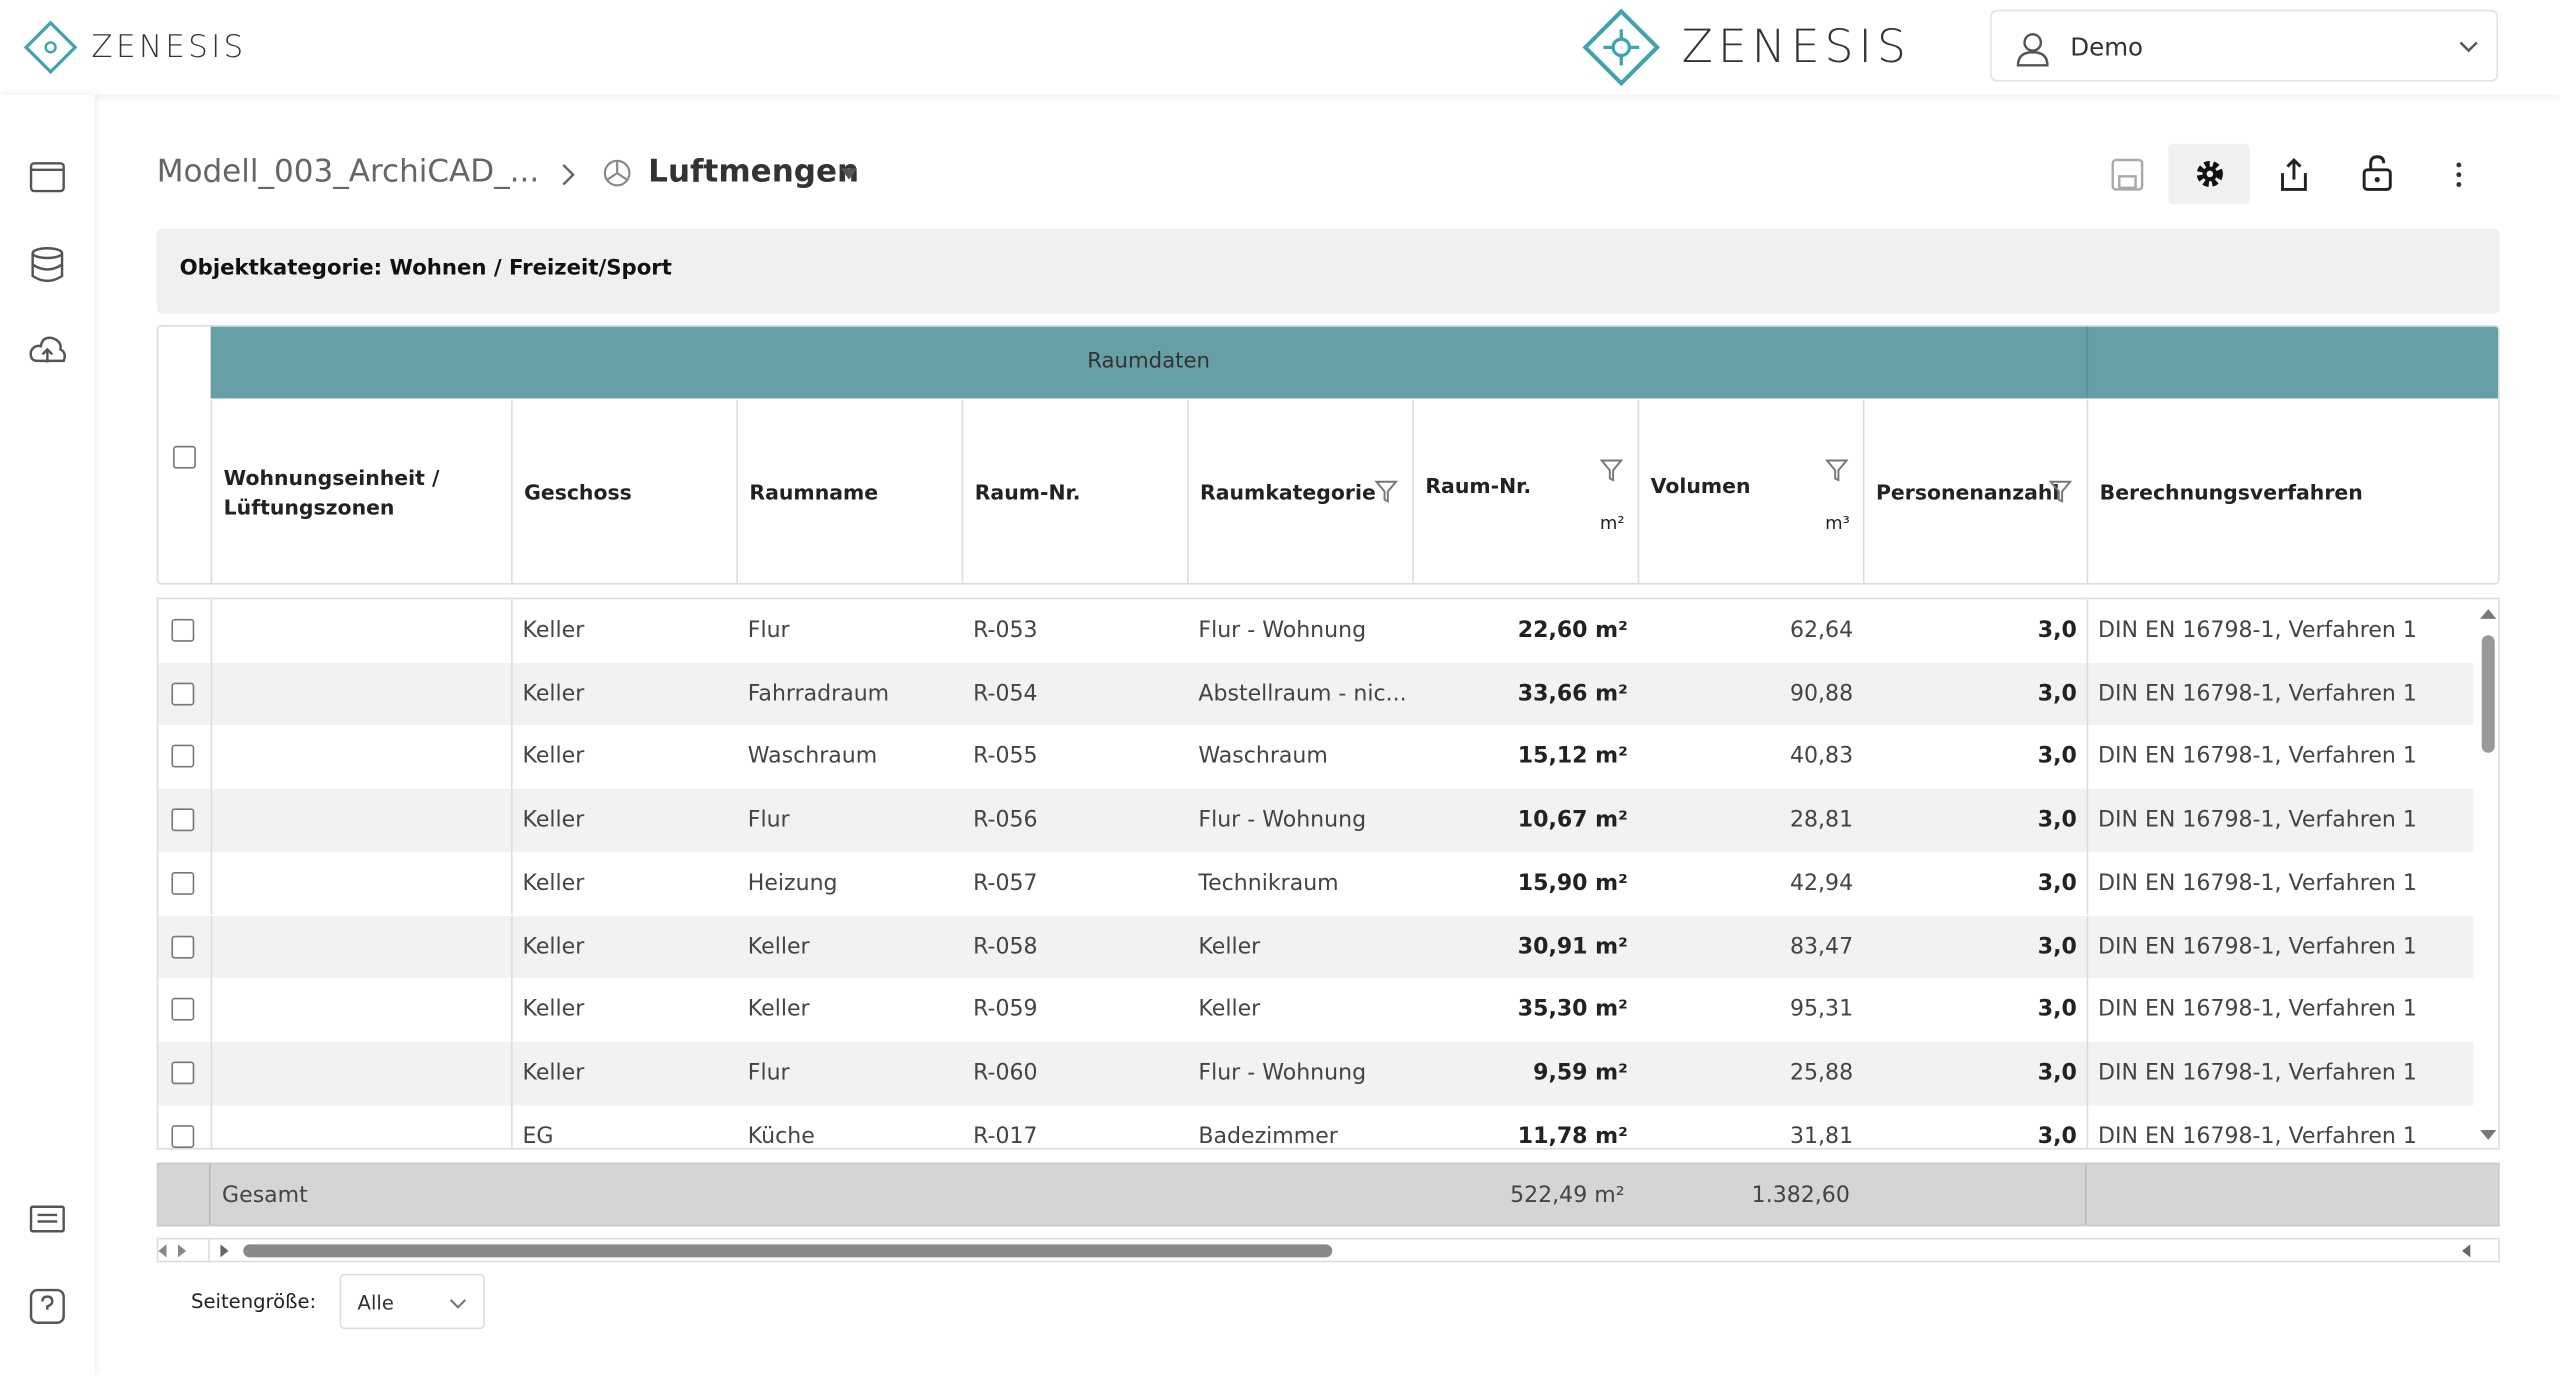 The image size is (2560, 1375). Describe the element at coordinates (1005, 1072) in the screenshot. I see `table-cell: R-060` at that location.